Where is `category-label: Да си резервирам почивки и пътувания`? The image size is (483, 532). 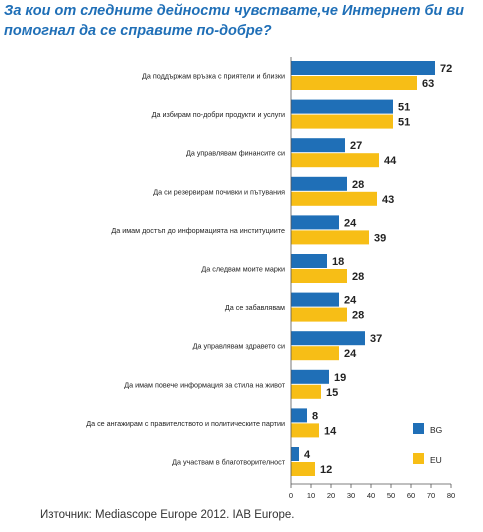
category-label: Да си резервирам почивки и пътувания is located at coordinates (219, 191).